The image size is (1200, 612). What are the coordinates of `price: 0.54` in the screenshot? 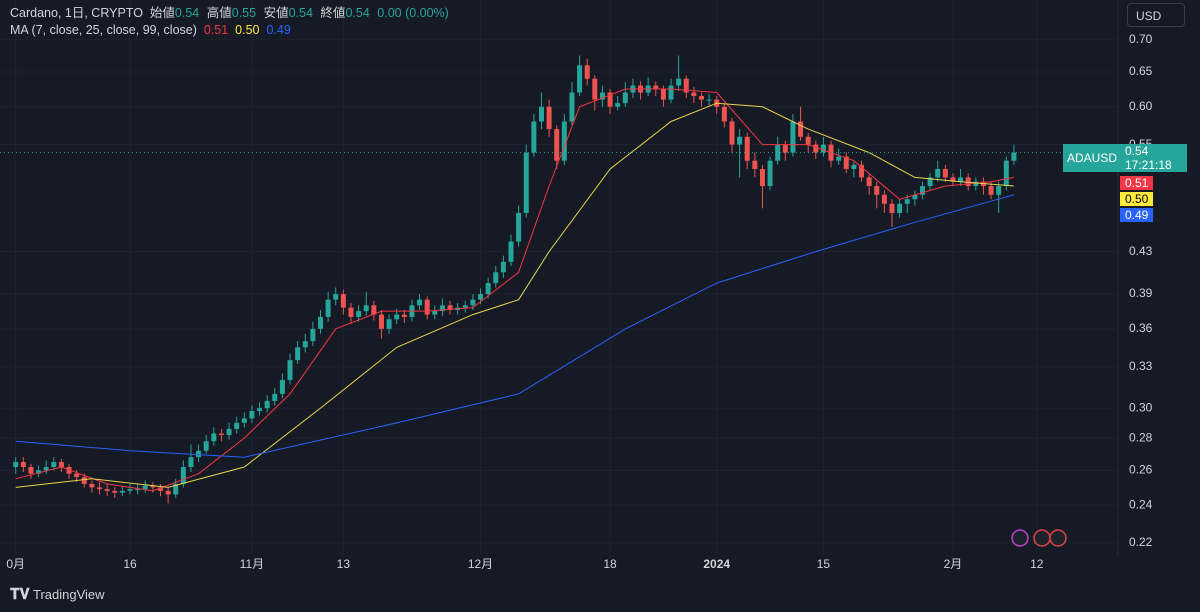 It's located at (1137, 151).